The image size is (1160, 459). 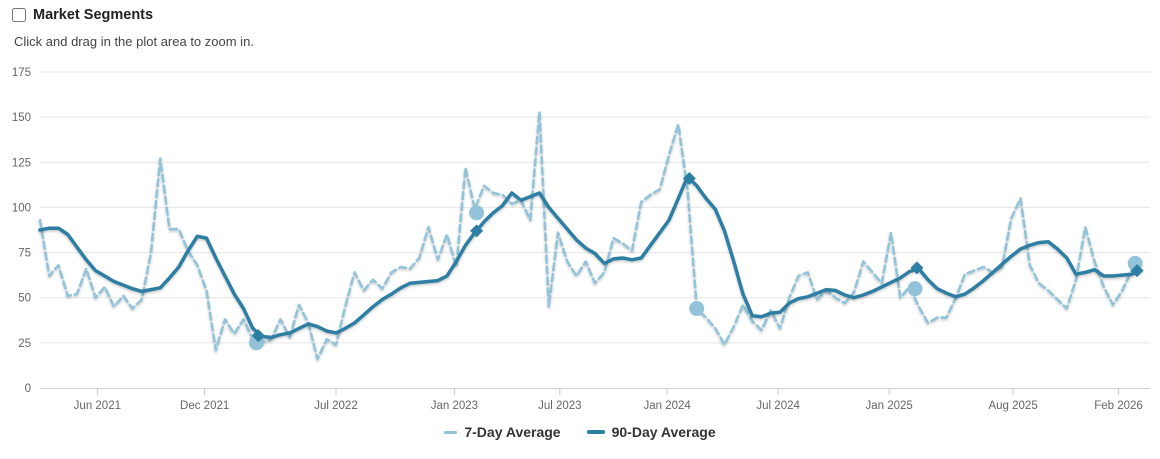 What do you see at coordinates (335, 406) in the screenshot?
I see `x-tick-label: Jul 2022` at bounding box center [335, 406].